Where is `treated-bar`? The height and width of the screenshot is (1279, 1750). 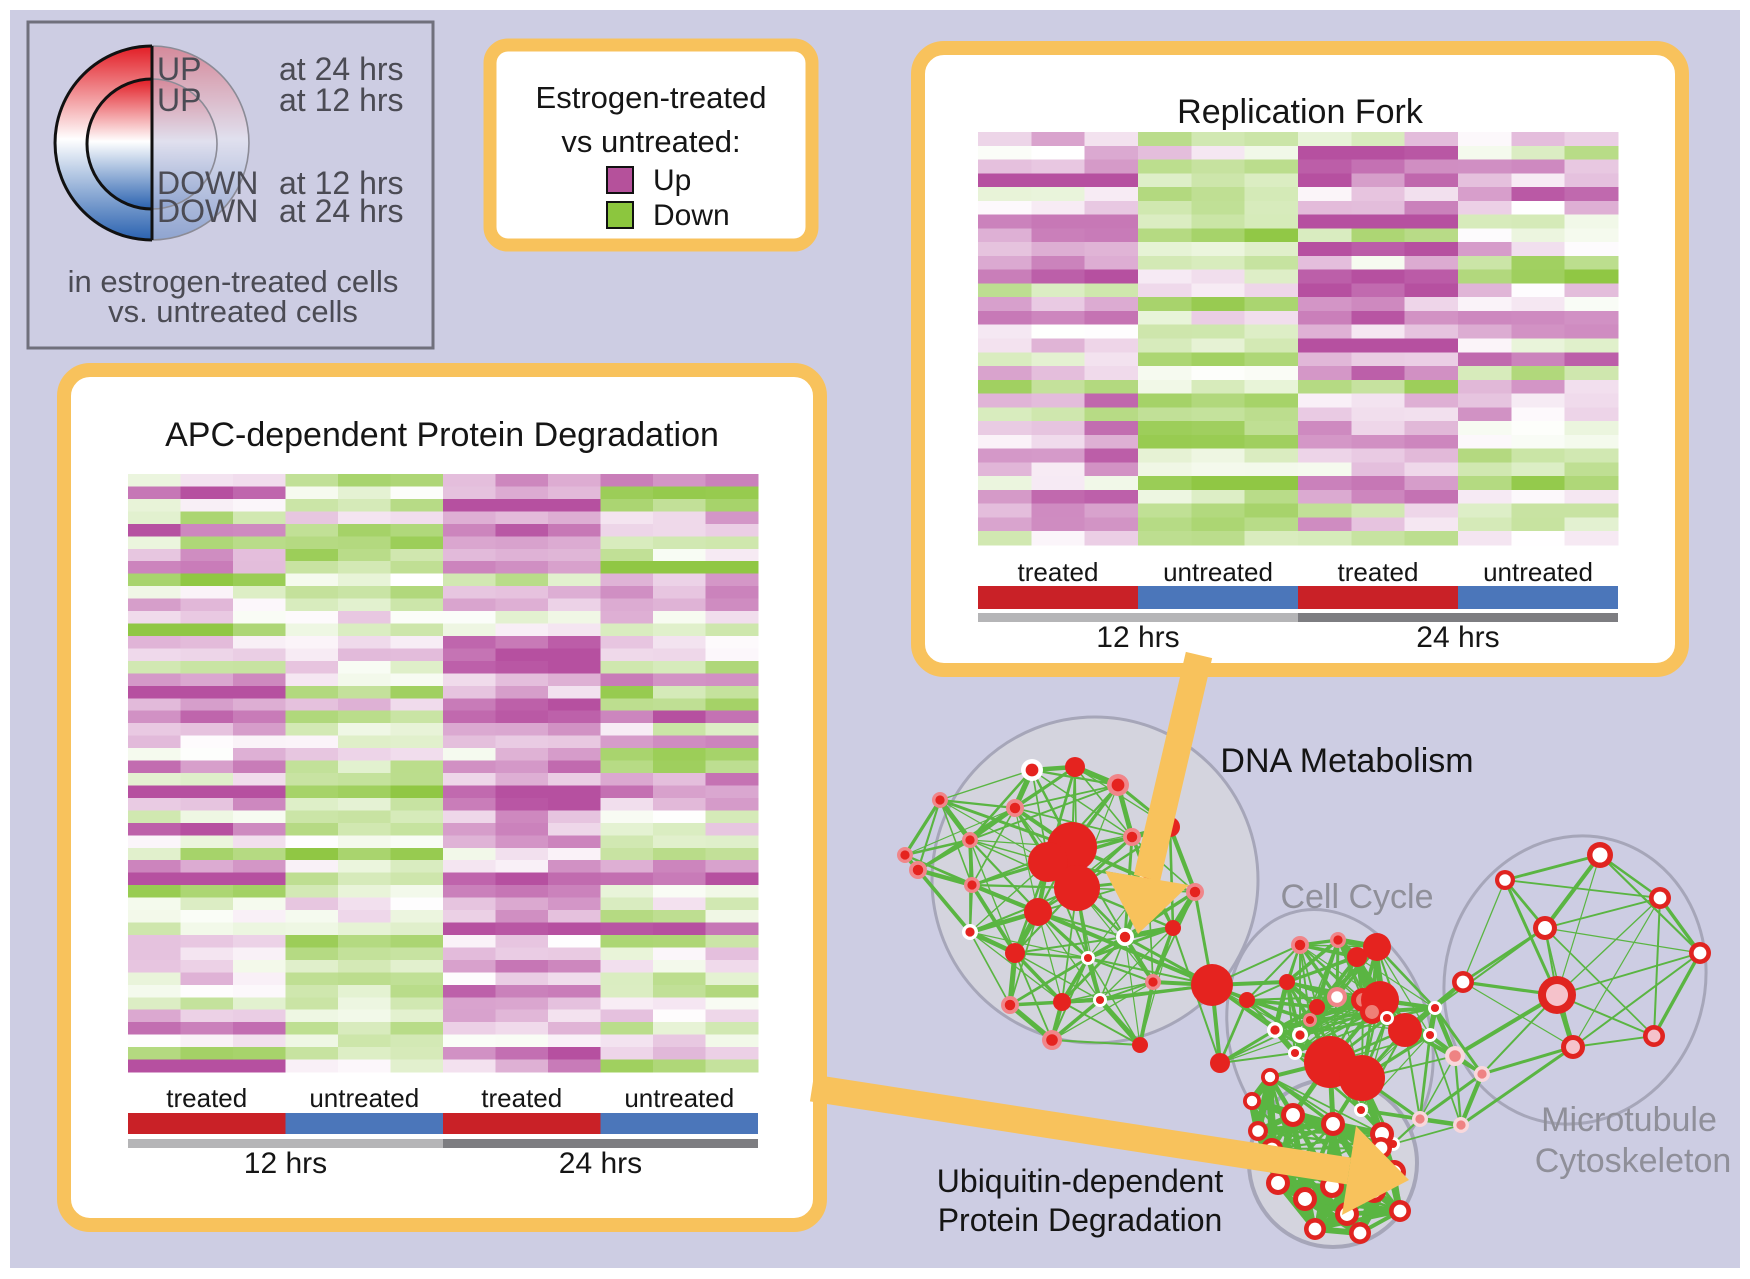
treated-bar is located at coordinates (1058, 597).